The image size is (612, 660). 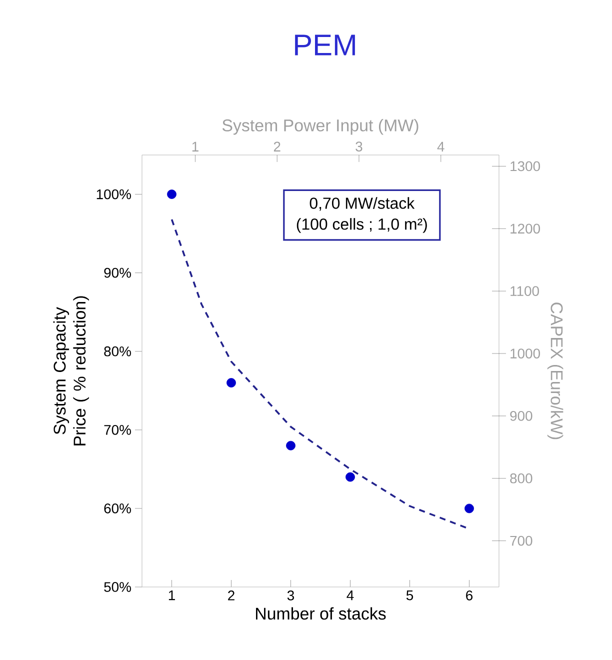 What do you see at coordinates (521, 541) in the screenshot?
I see `y2-tick-label: 700` at bounding box center [521, 541].